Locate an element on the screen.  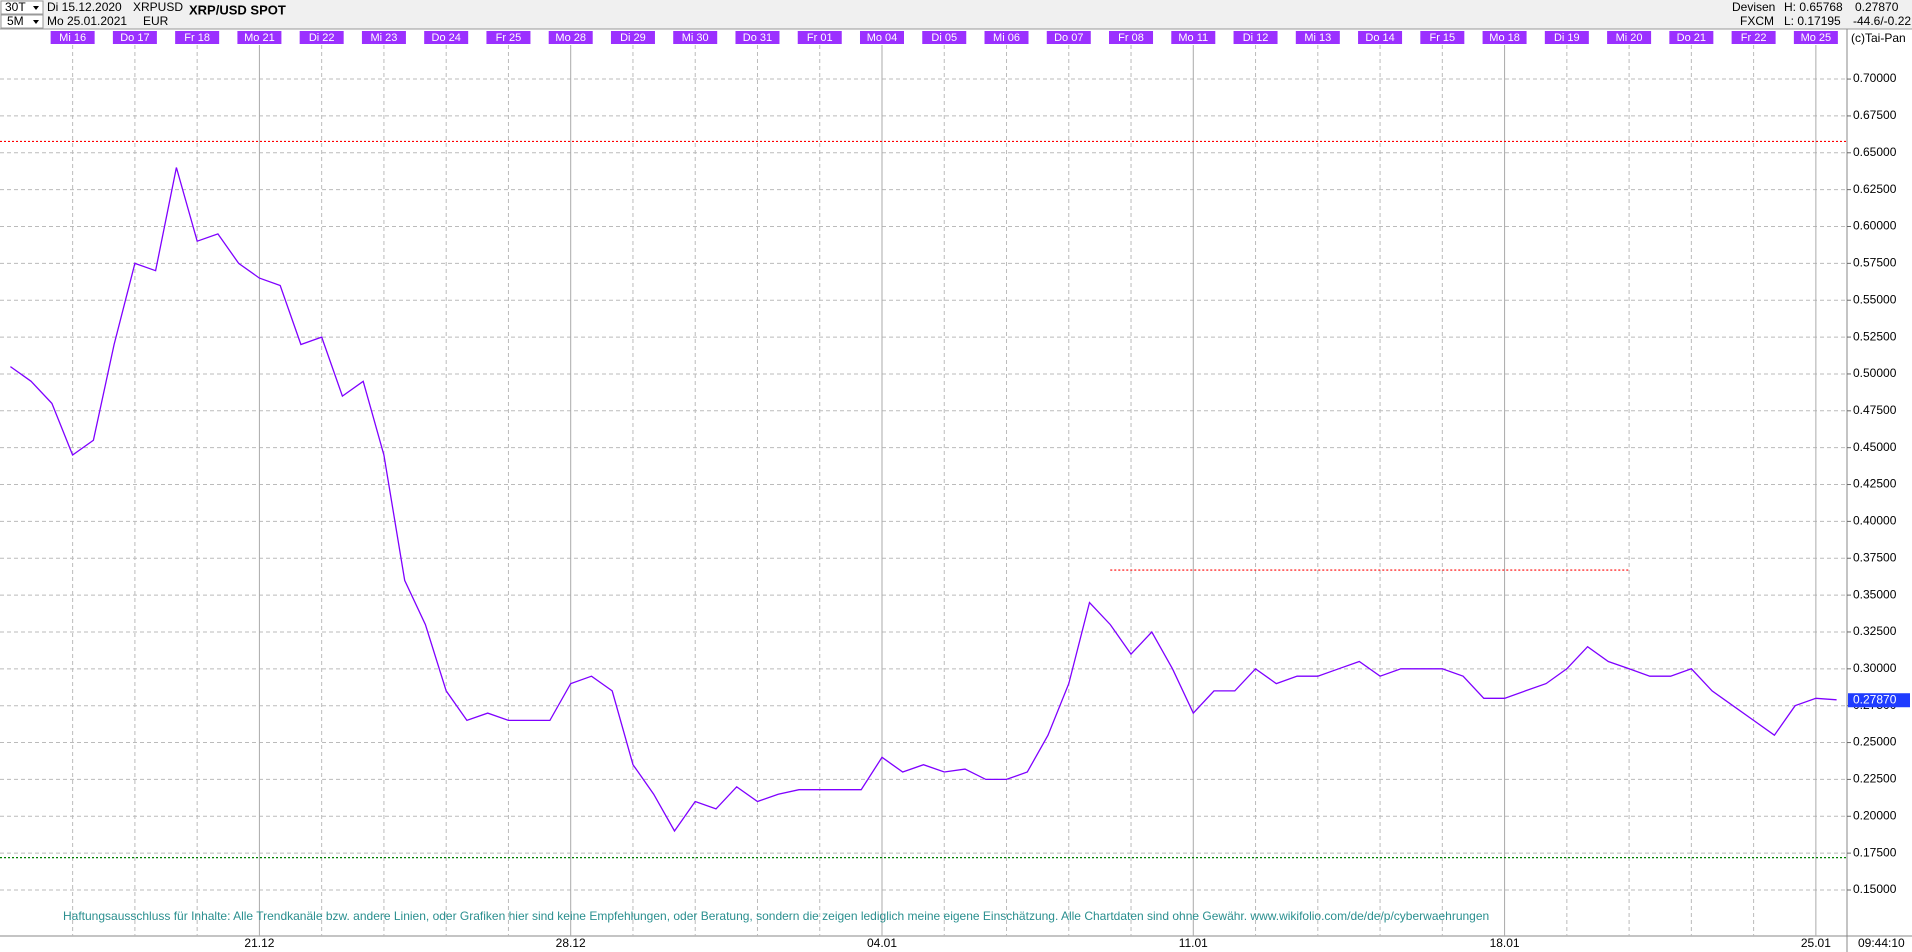
symbol: XRPUSD is located at coordinates (158, 7).